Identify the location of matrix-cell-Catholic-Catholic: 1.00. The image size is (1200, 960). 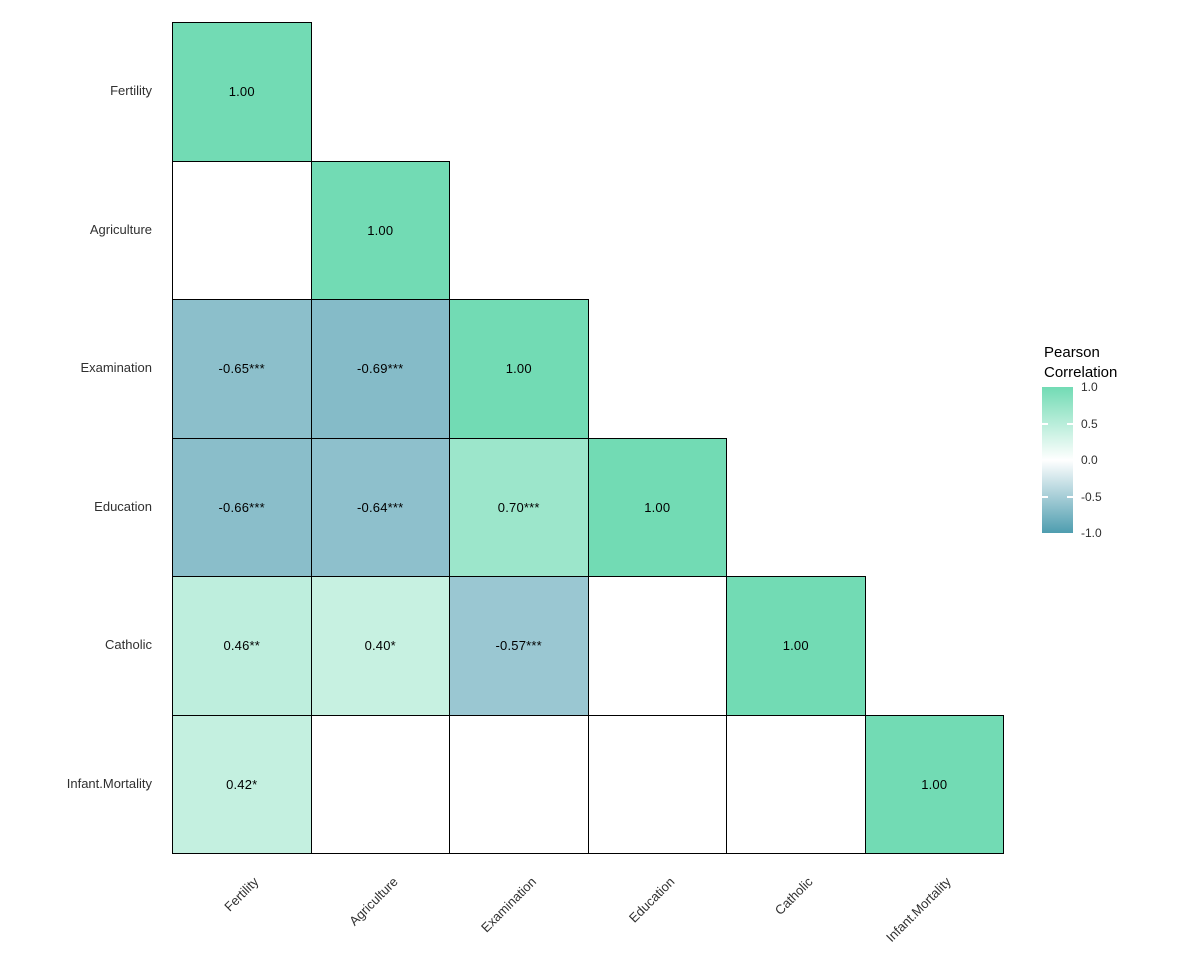
(796, 646).